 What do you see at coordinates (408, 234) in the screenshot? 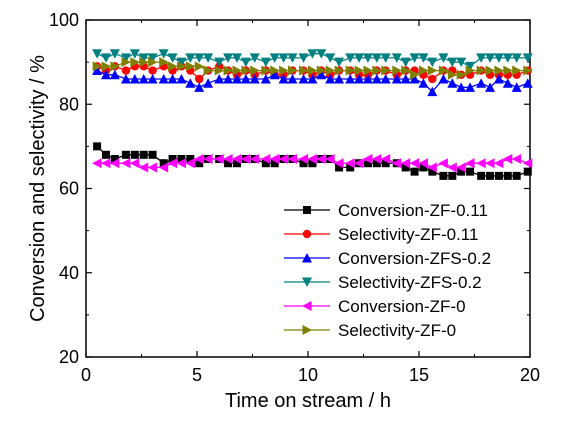
I see `legend-label: Selectivity-ZF-0.11` at bounding box center [408, 234].